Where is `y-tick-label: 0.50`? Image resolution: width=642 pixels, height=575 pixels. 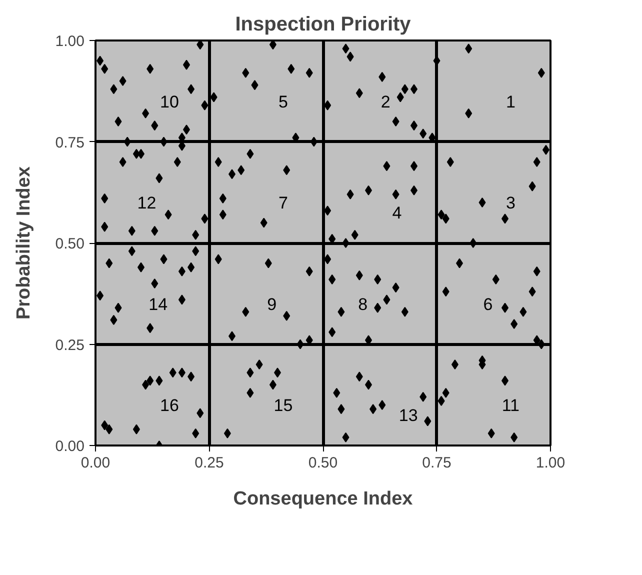
y-tick-label: 0.50 is located at coordinates (70, 244).